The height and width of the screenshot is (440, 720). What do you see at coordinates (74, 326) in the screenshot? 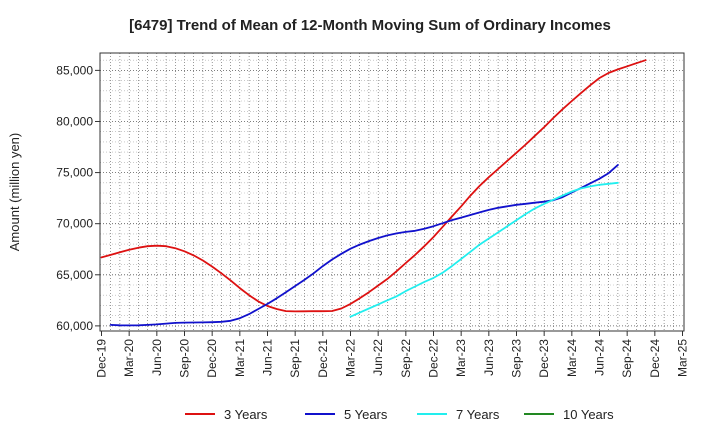
I see `y-tick-label: 60,000` at bounding box center [74, 326].